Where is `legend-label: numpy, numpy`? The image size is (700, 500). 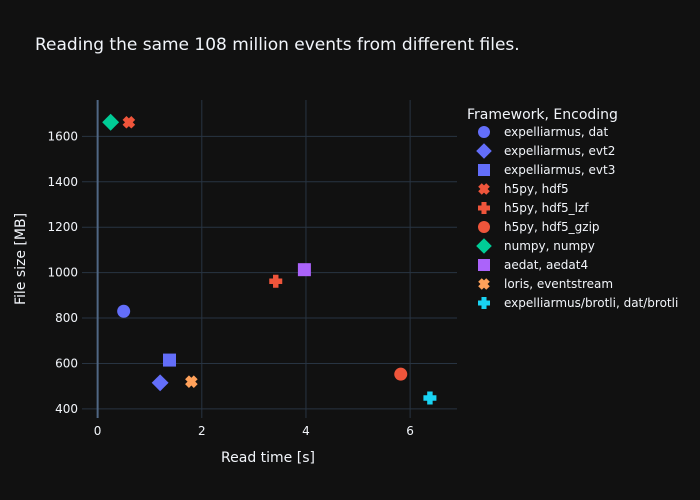 legend-label: numpy, numpy is located at coordinates (549, 246).